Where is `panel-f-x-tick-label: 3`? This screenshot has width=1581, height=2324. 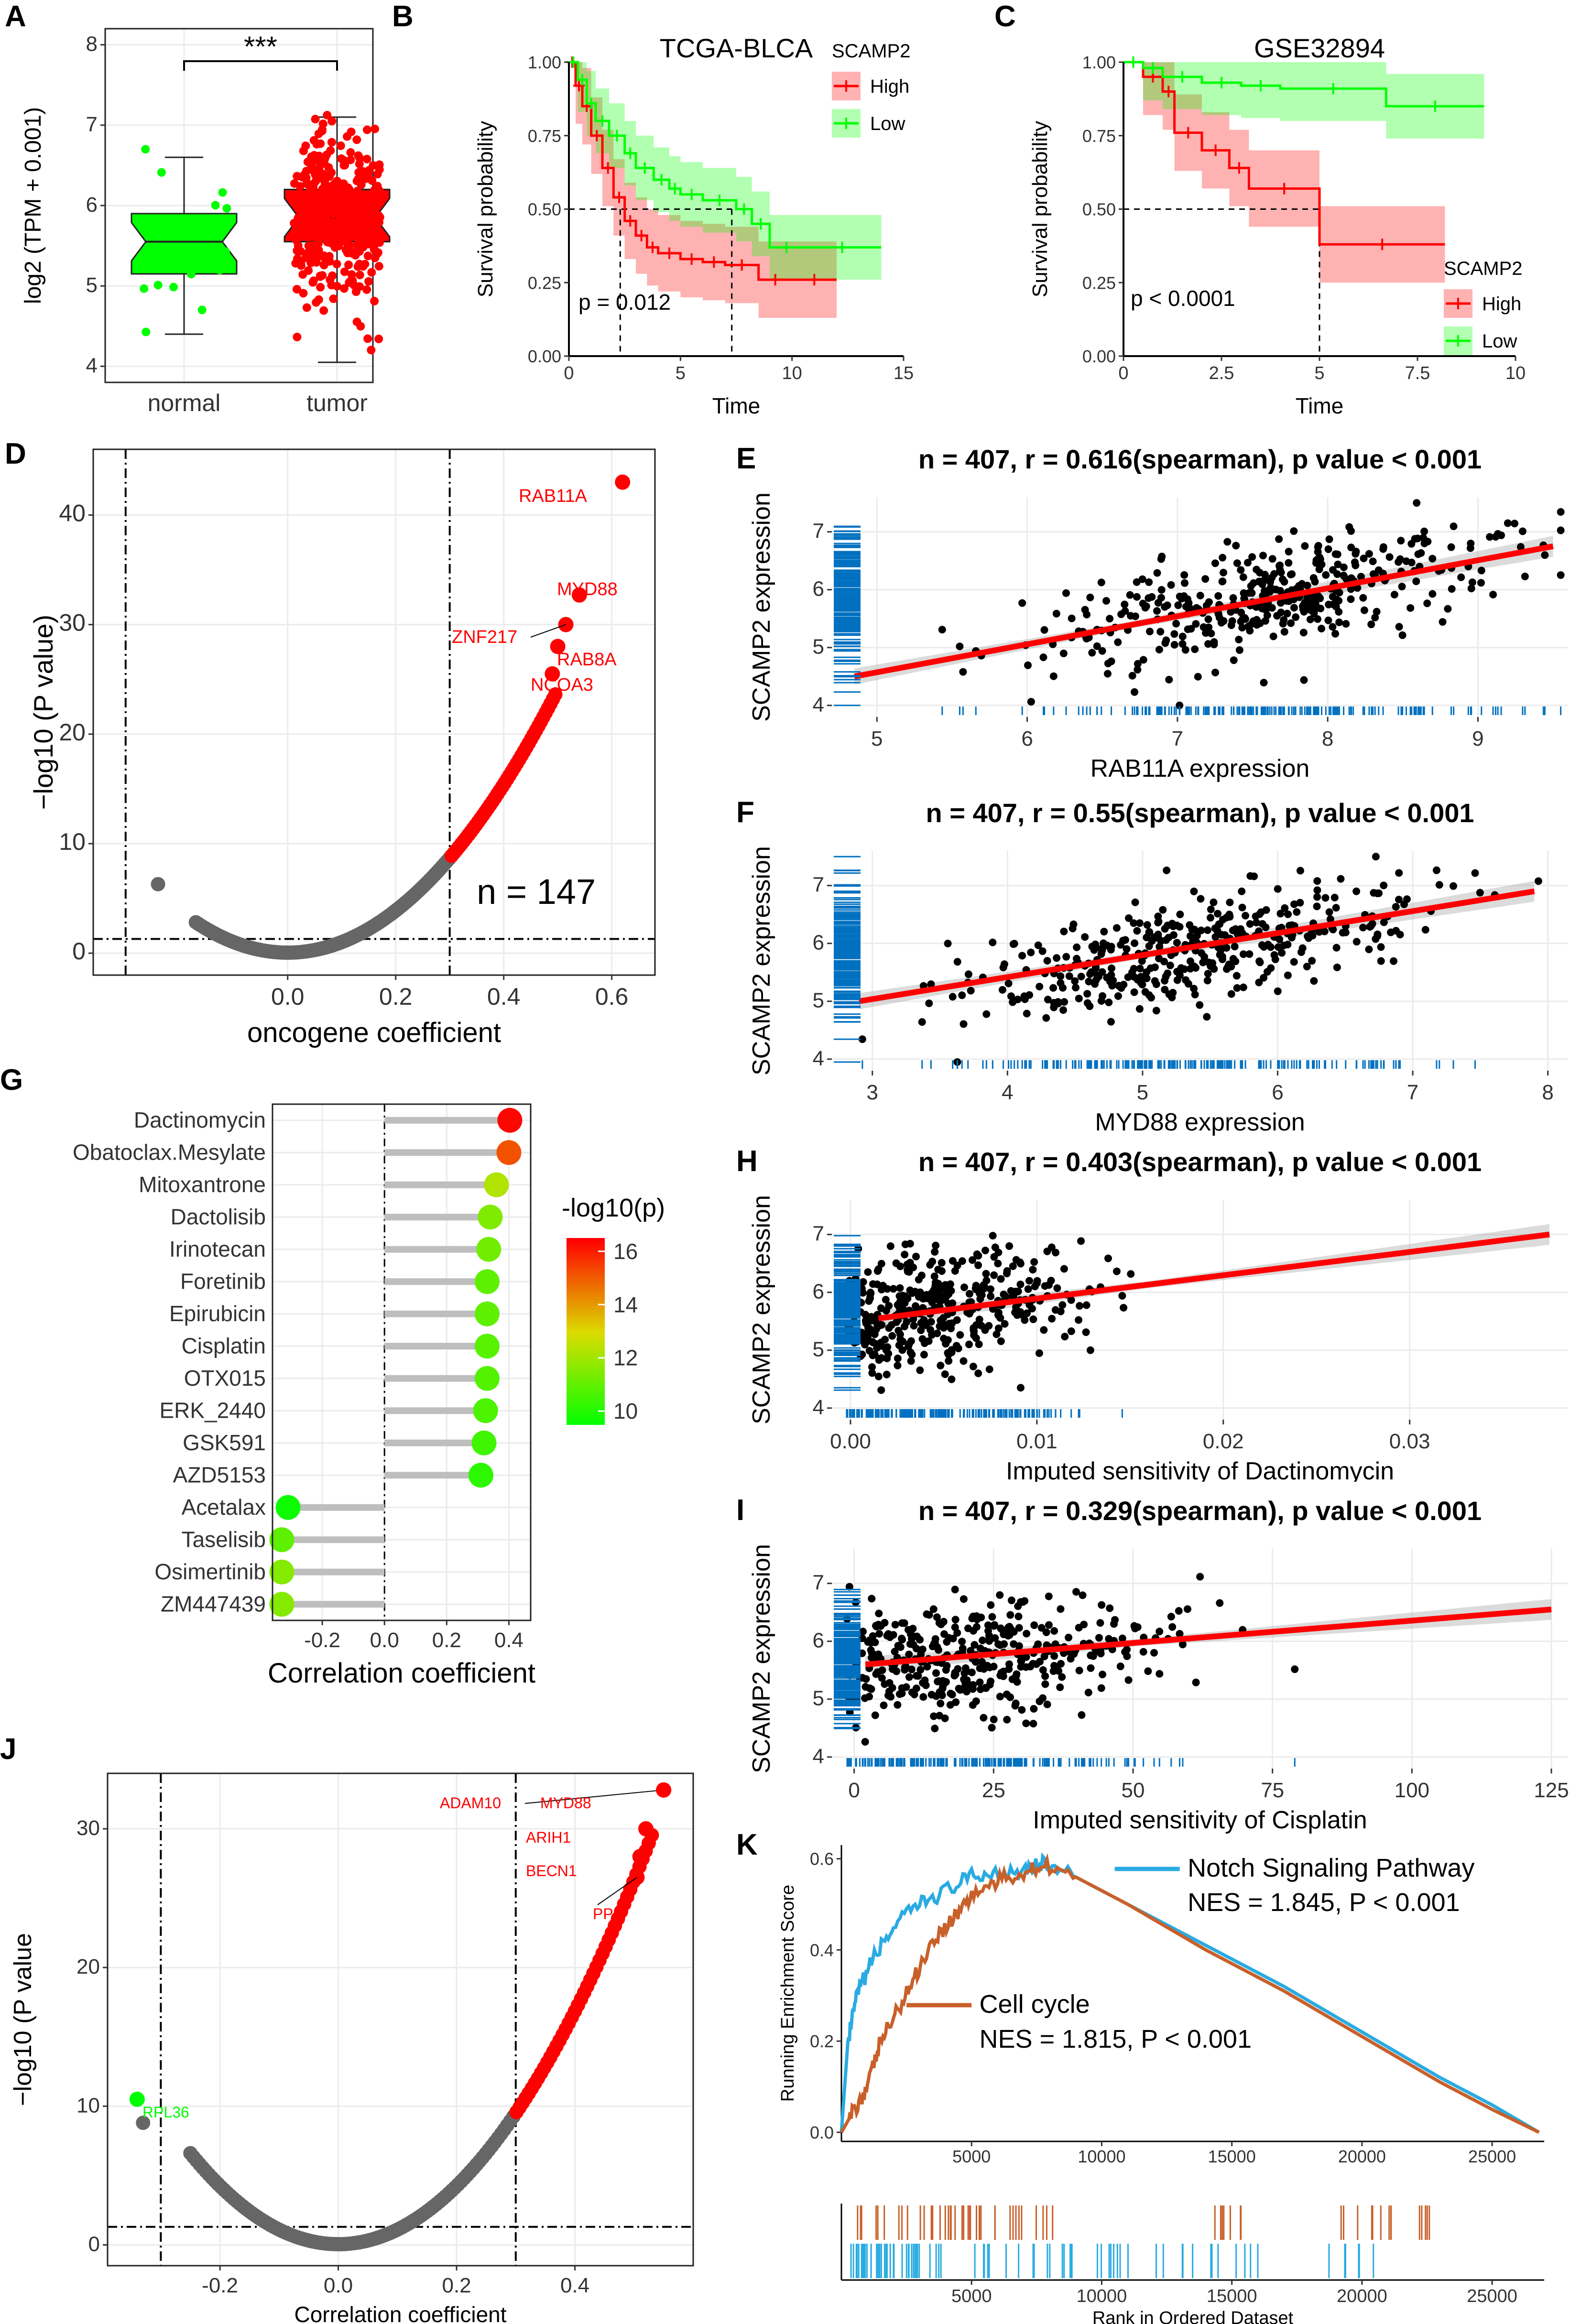
panel-f-x-tick-label: 3 is located at coordinates (872, 1092).